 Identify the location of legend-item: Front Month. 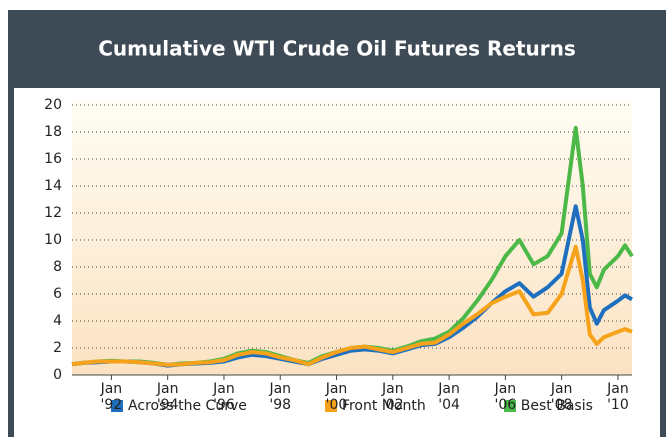
(375, 406).